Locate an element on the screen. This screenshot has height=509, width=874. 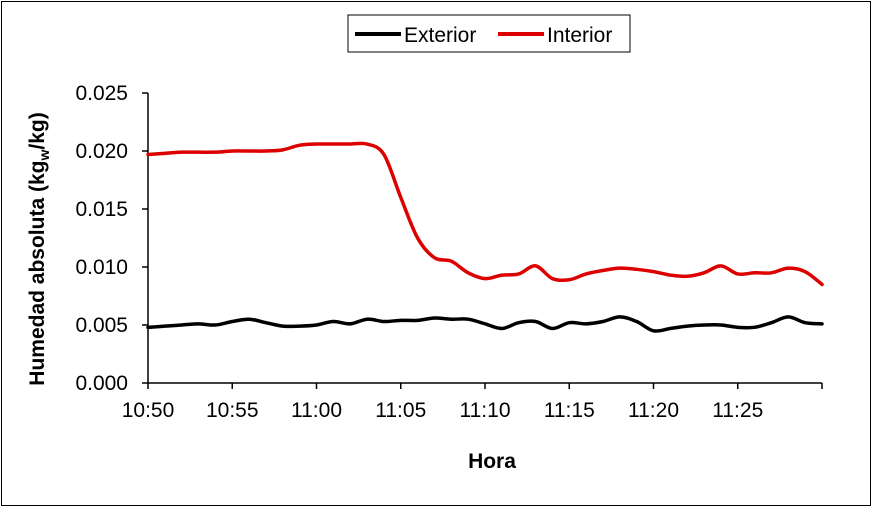
legend: Exterior Interior is located at coordinates (489, 33).